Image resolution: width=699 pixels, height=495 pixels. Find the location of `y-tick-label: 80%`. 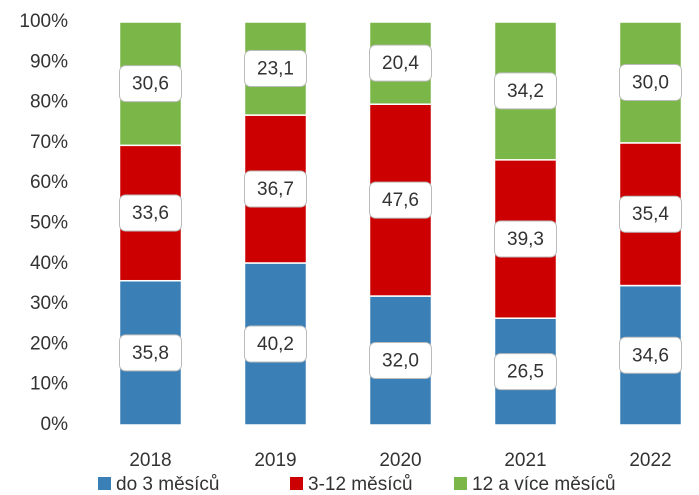

y-tick-label: 80% is located at coordinates (49, 102).